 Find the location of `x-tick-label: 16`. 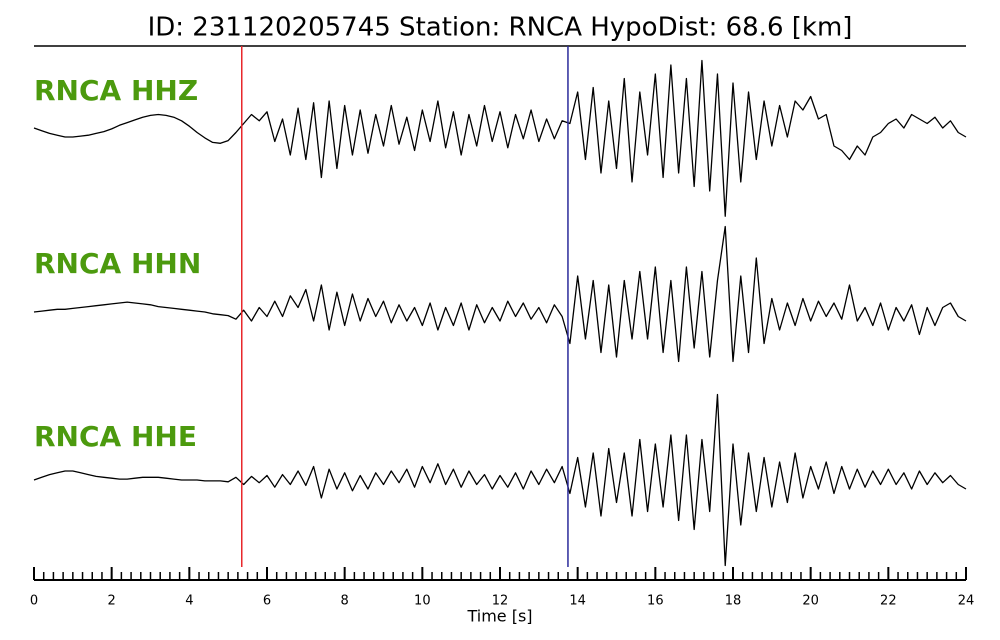

x-tick-label: 16 is located at coordinates (655, 601).